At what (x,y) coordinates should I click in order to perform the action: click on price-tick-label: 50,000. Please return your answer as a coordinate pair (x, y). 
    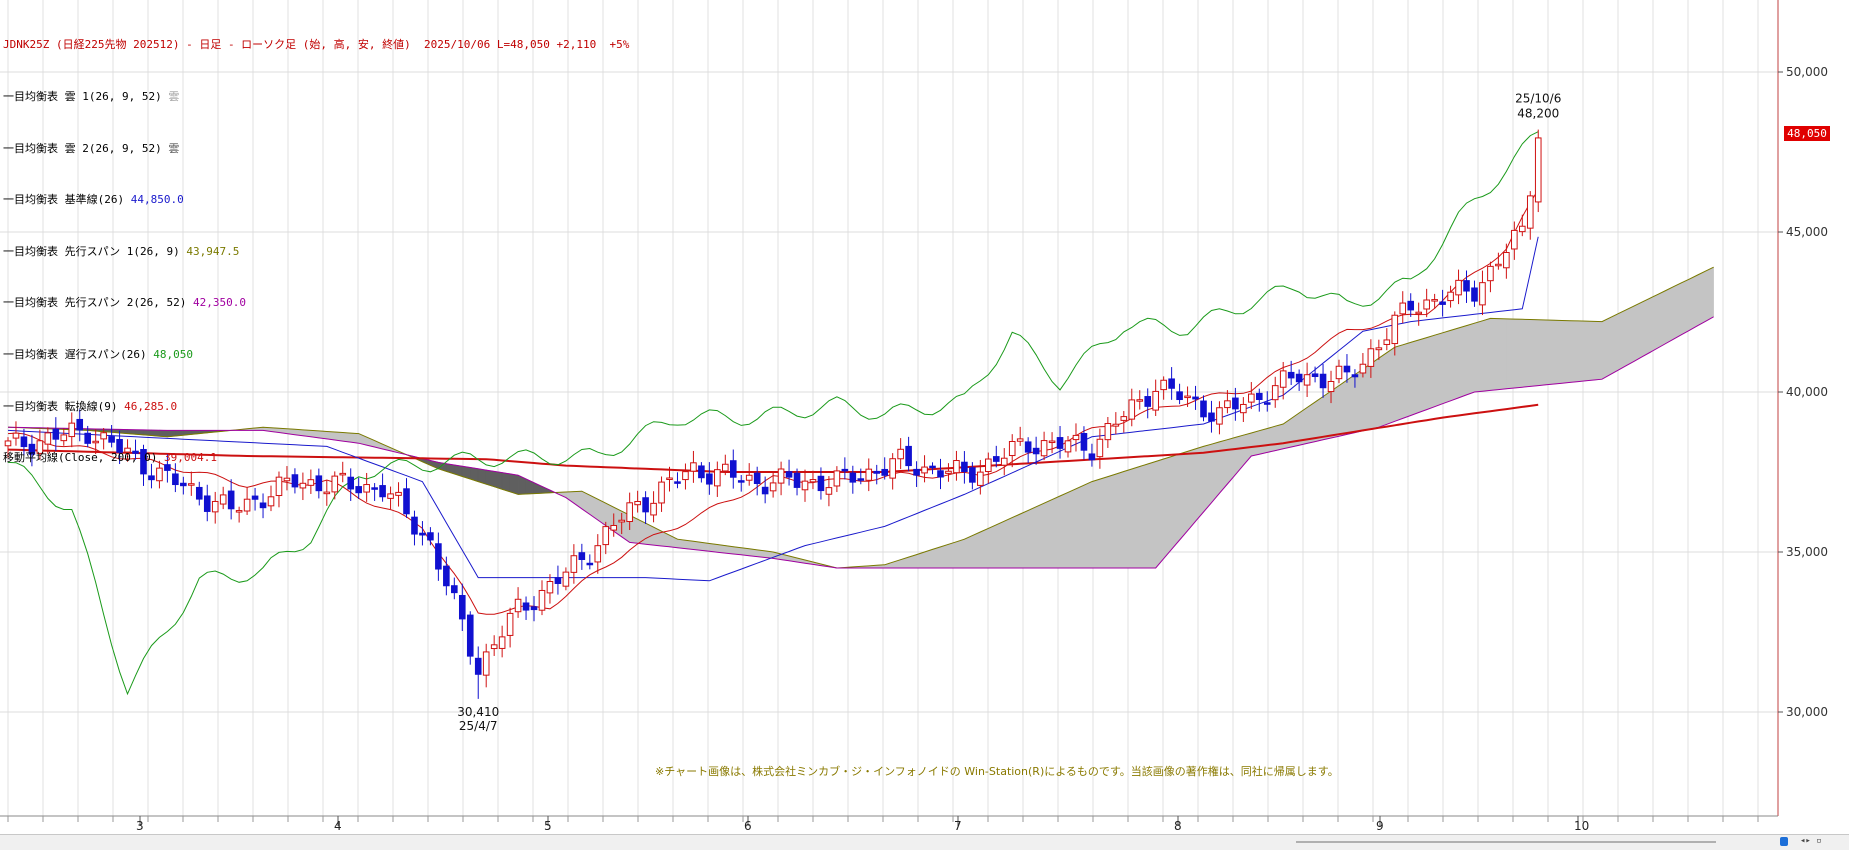
    Looking at the image, I should click on (1807, 72).